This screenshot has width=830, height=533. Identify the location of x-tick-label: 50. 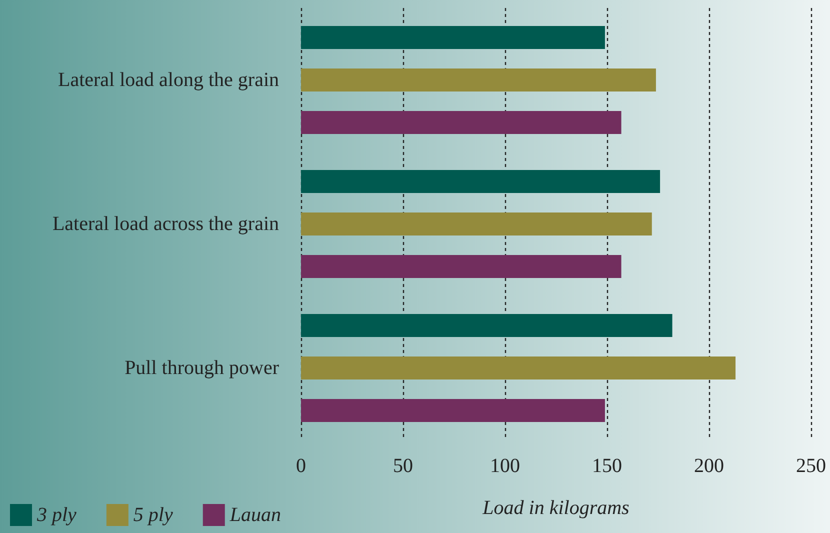
(403, 466).